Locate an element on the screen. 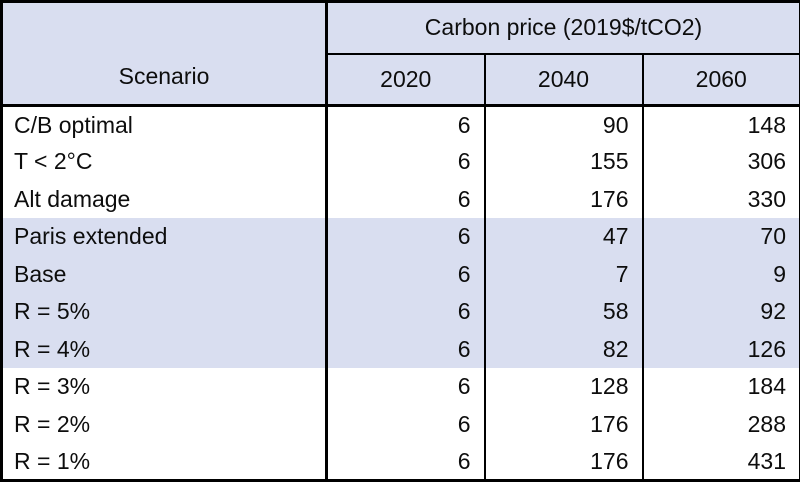  value-cell: 148 is located at coordinates (720, 124).